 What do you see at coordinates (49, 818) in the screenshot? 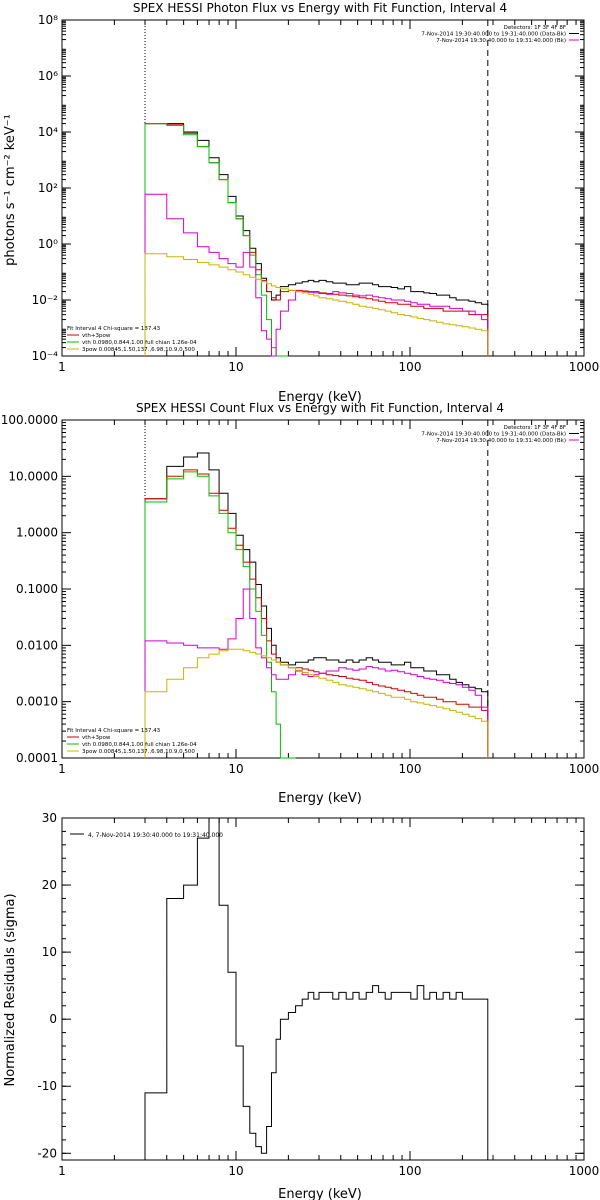
I see `y-tick-label: 30` at bounding box center [49, 818].